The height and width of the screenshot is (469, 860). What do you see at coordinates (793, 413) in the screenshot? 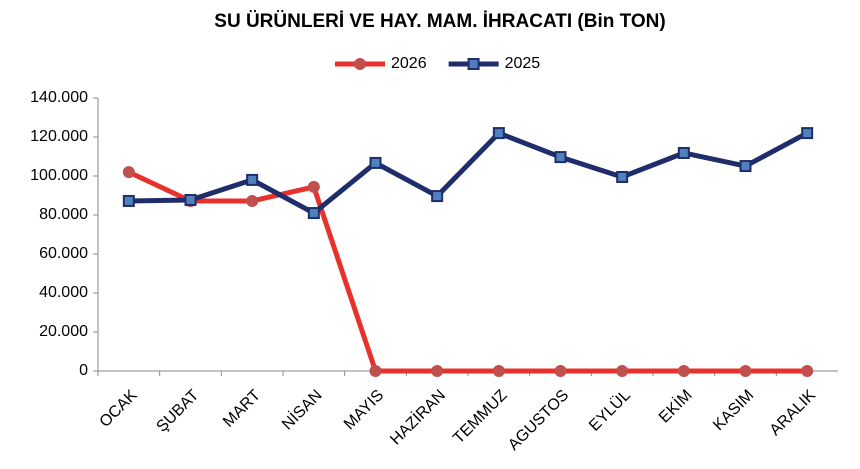
I see `x-tick-label: ARALIK` at bounding box center [793, 413].